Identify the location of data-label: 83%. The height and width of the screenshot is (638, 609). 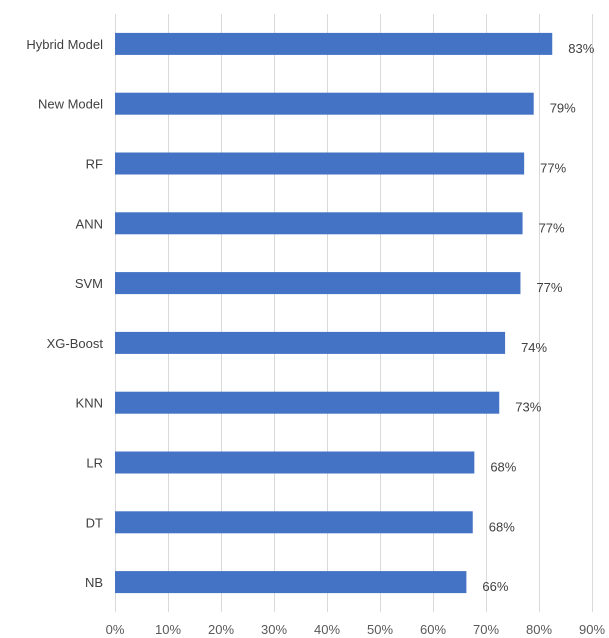
(581, 48).